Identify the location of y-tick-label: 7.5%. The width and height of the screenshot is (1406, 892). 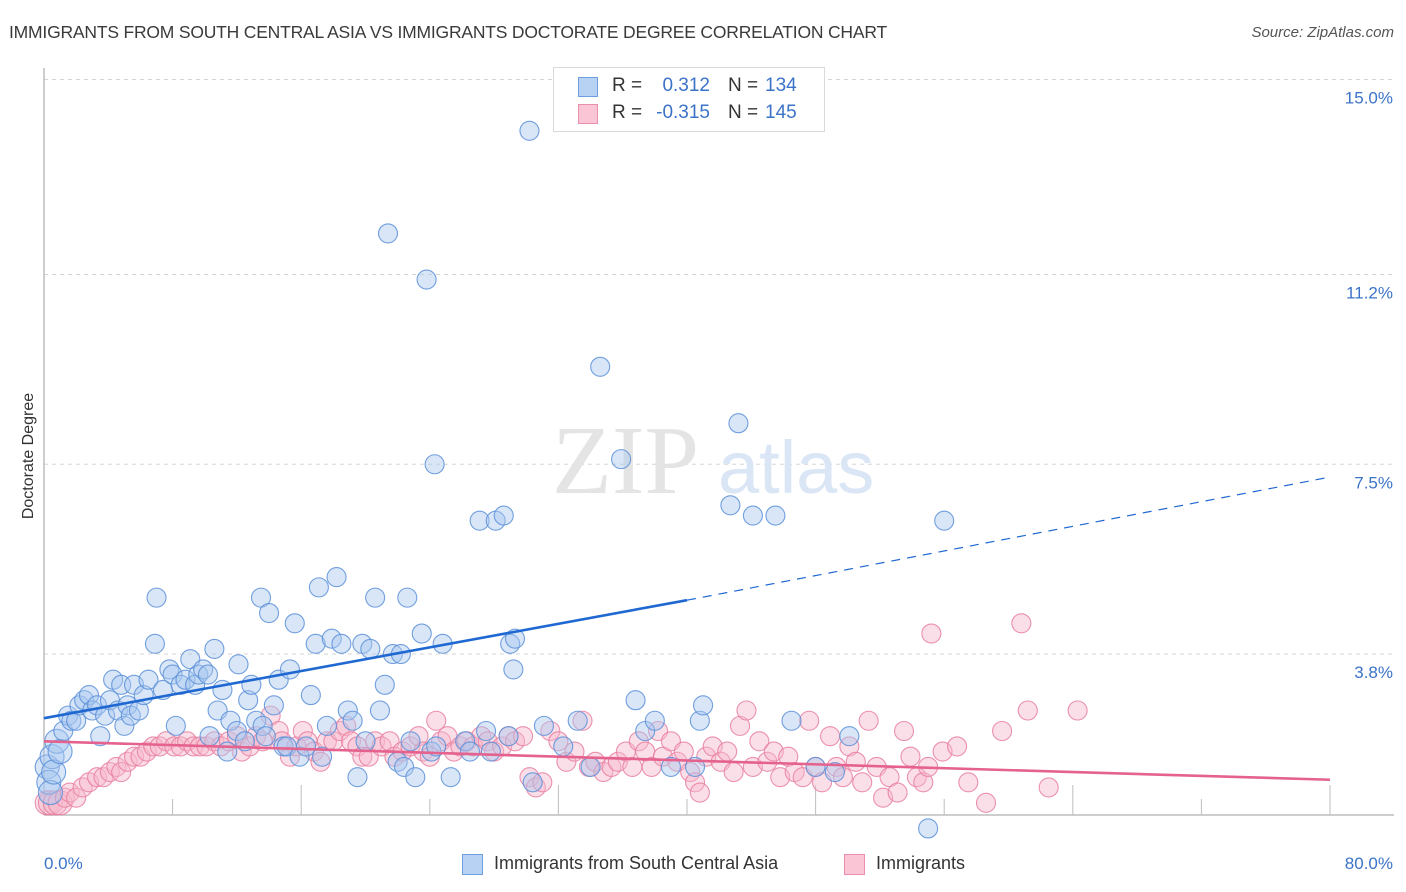
(1373, 482).